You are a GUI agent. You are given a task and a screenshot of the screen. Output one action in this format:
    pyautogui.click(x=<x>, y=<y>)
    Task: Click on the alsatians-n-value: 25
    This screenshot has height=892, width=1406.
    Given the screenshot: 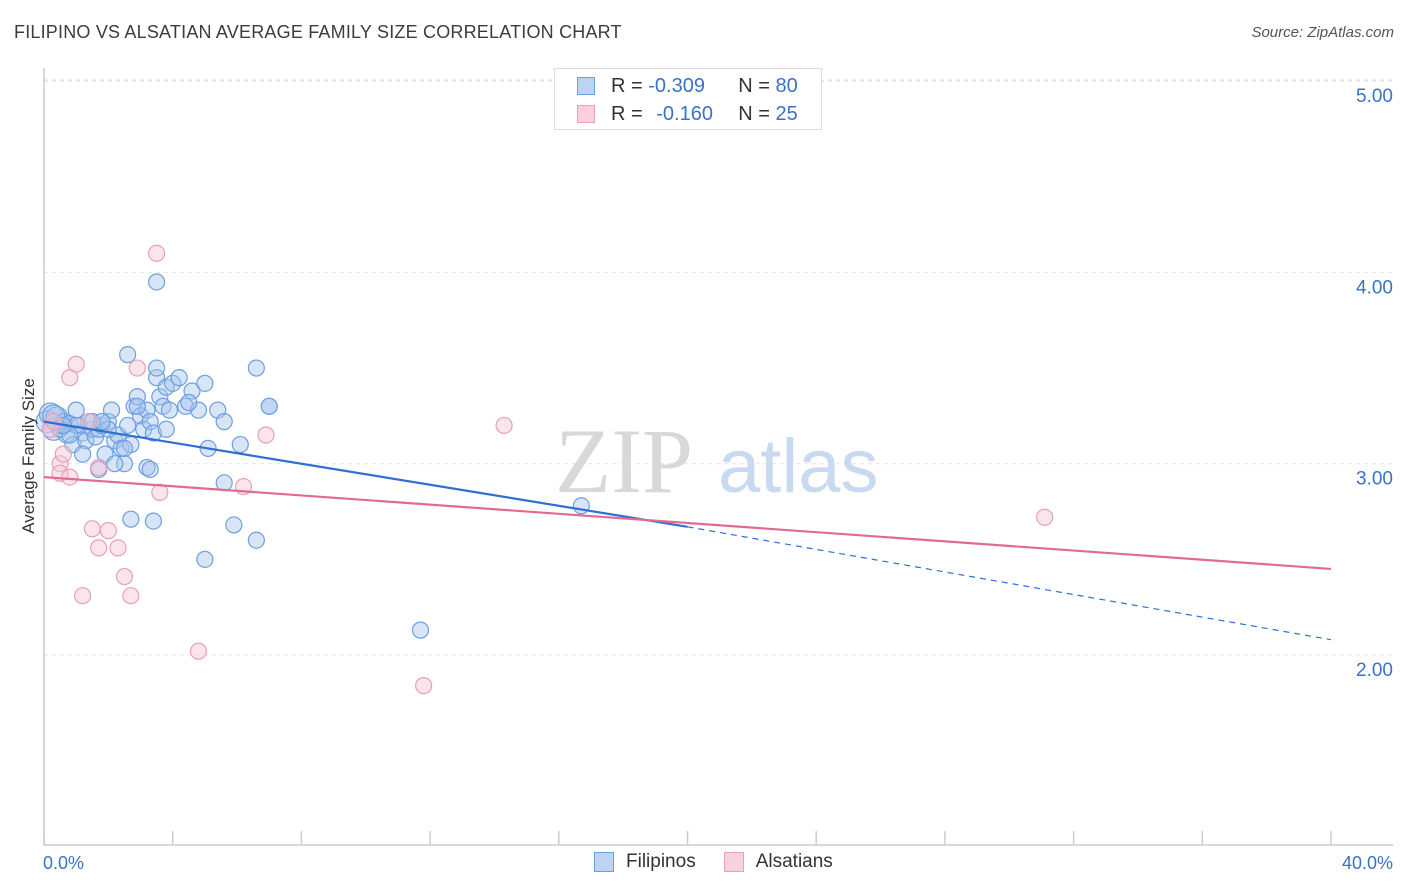 What is the action you would take?
    pyautogui.click(x=786, y=113)
    